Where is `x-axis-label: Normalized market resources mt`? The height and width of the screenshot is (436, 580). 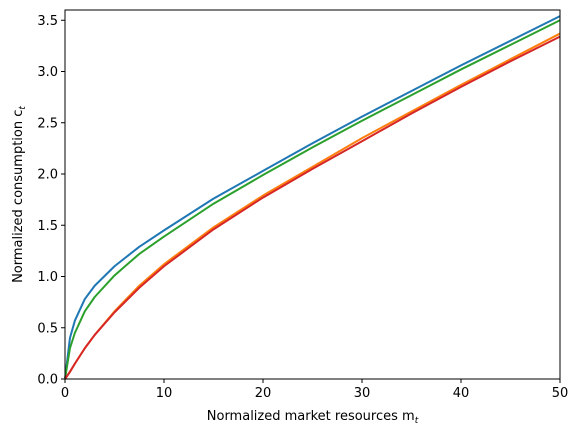
x-axis-label: Normalized market resources mt is located at coordinates (313, 417).